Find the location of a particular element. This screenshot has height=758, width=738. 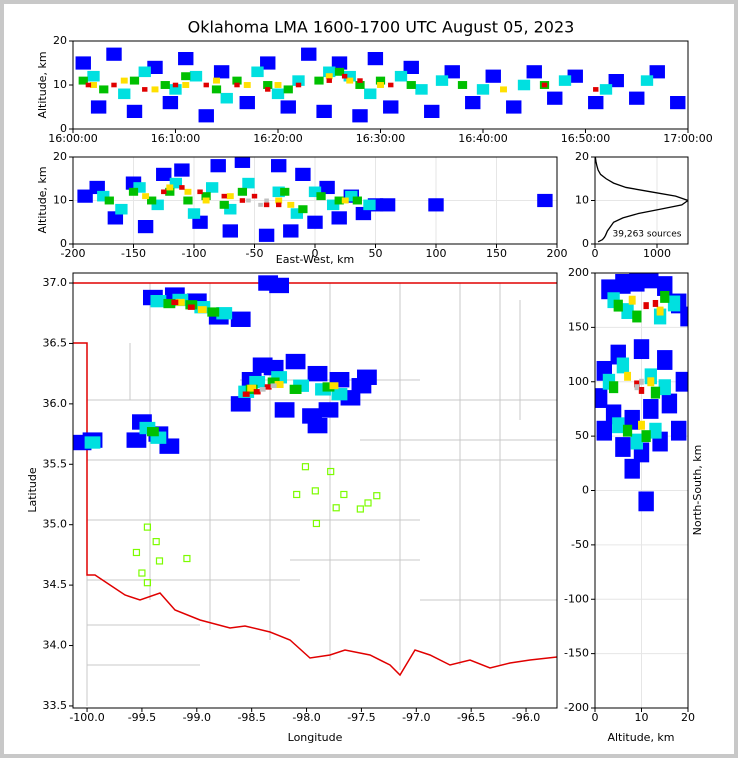

y-tick-label: 10 is located at coordinates (582, 200).